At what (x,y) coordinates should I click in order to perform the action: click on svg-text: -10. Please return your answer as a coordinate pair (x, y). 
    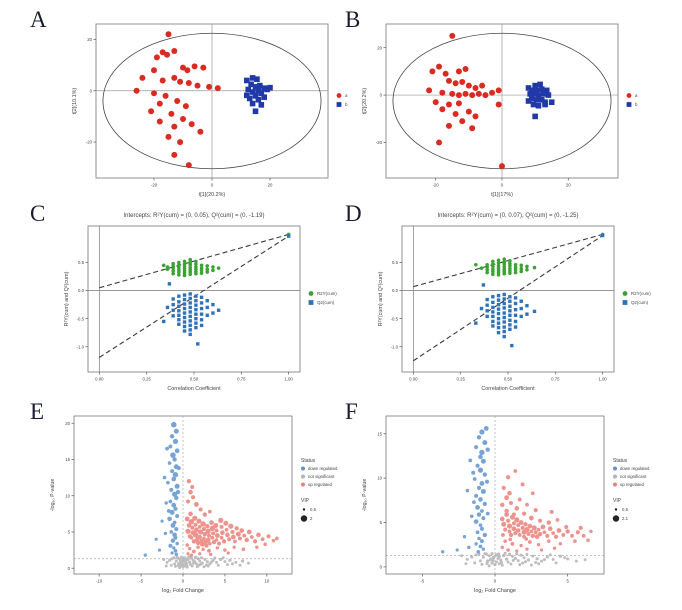
    Looking at the image, I should click on (99, 581).